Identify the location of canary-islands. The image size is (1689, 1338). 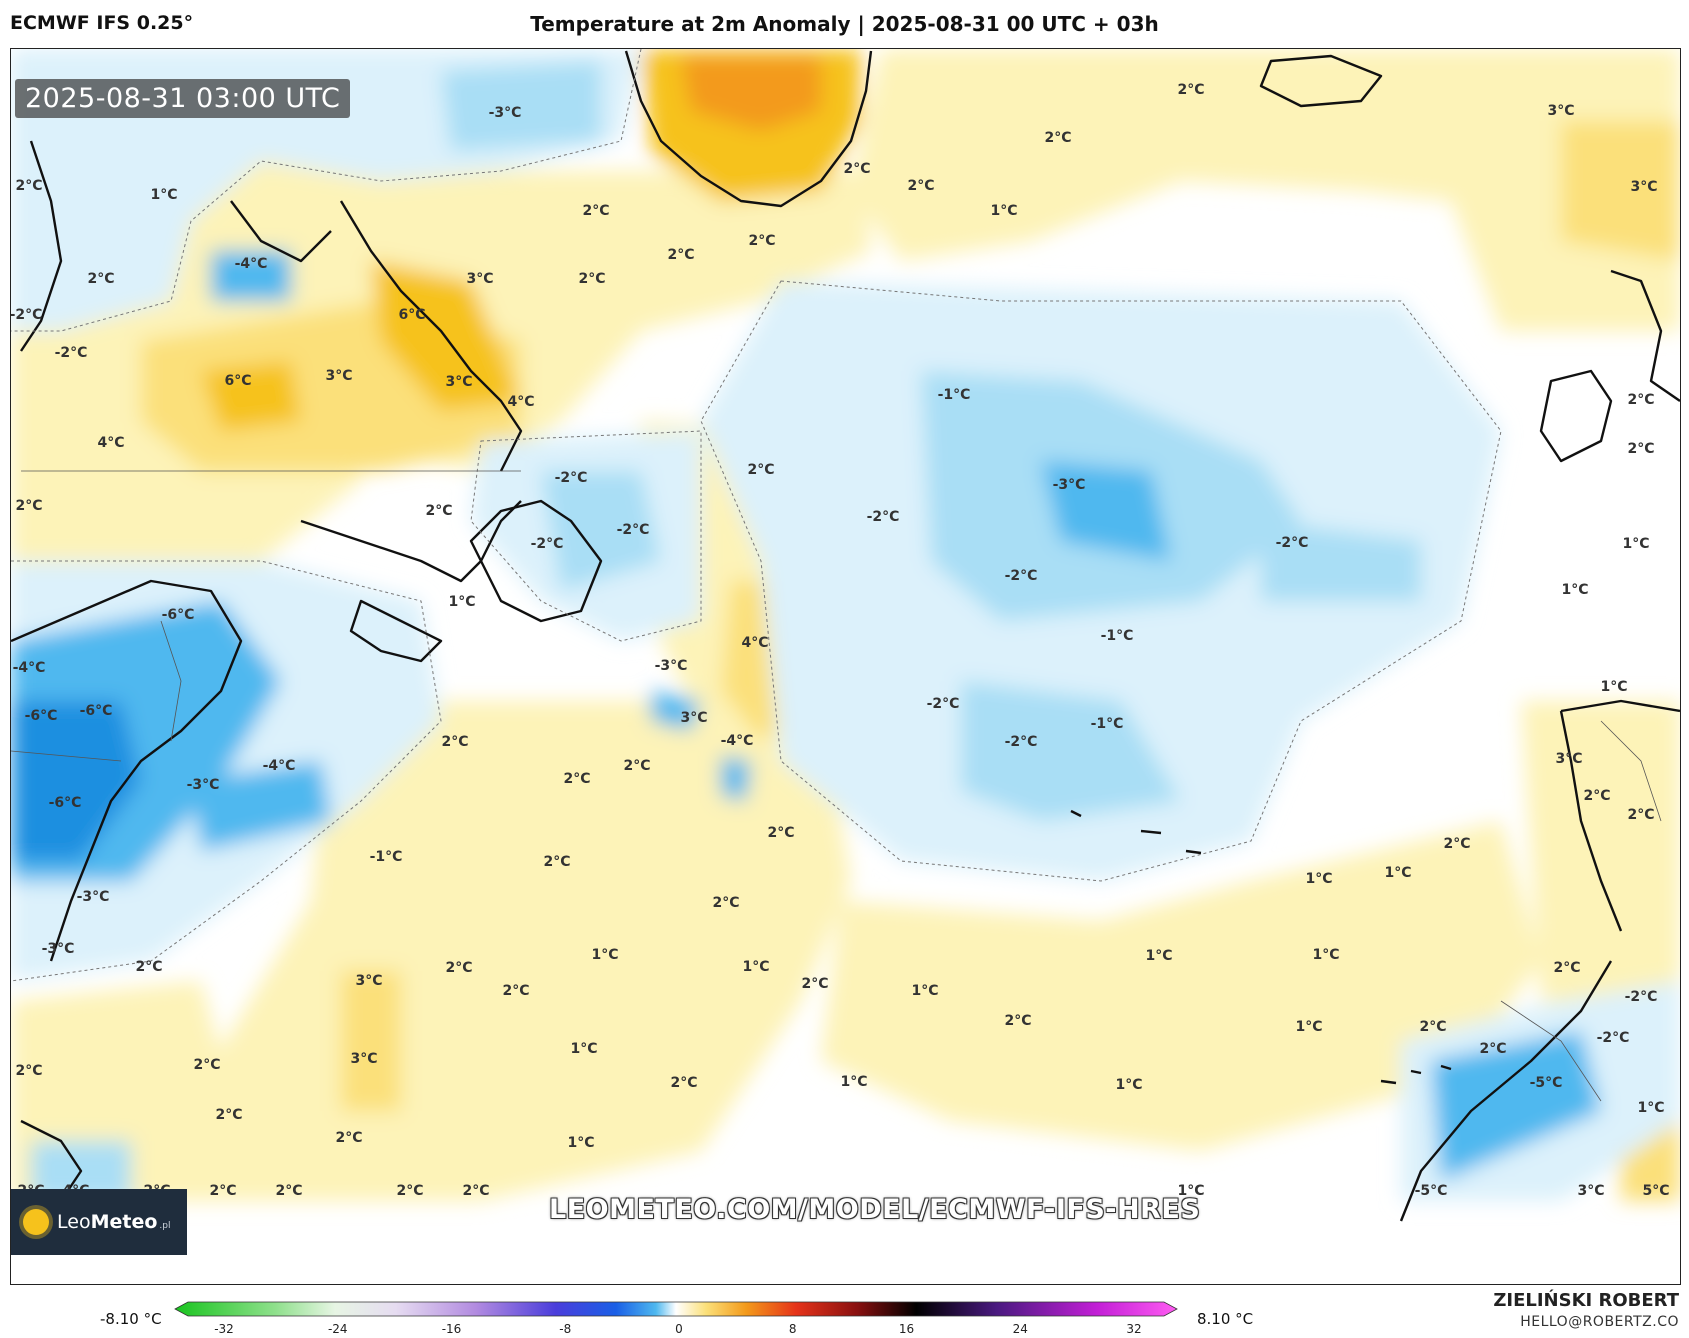
(1416, 1074).